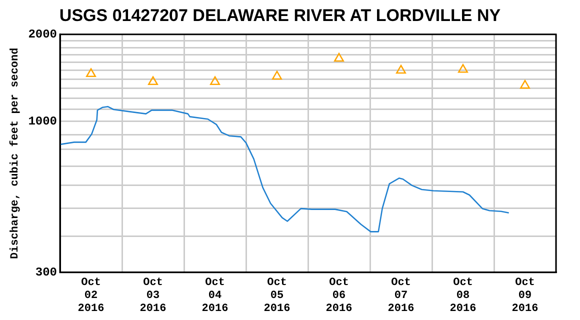 This screenshot has width=580, height=320. Describe the element at coordinates (277, 296) in the screenshot. I see `x-tick-label: Oct 05 2016` at that location.